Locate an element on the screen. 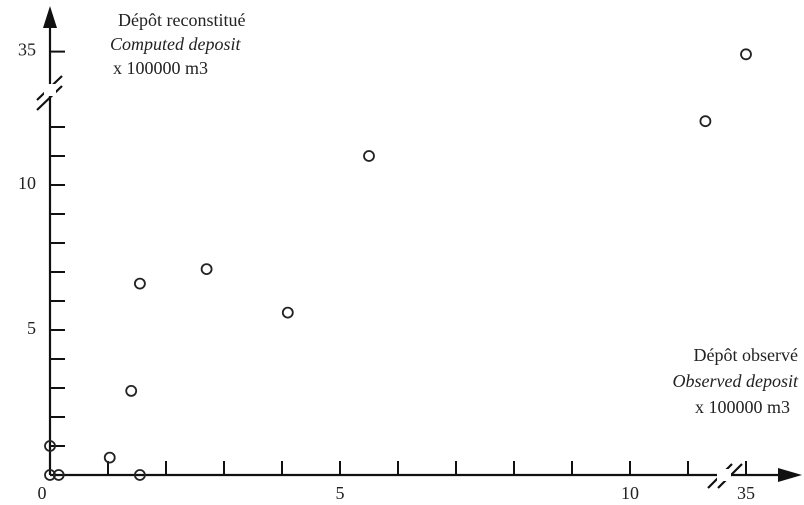 This screenshot has height=505, width=804. x-axis-arrow is located at coordinates (790, 475).